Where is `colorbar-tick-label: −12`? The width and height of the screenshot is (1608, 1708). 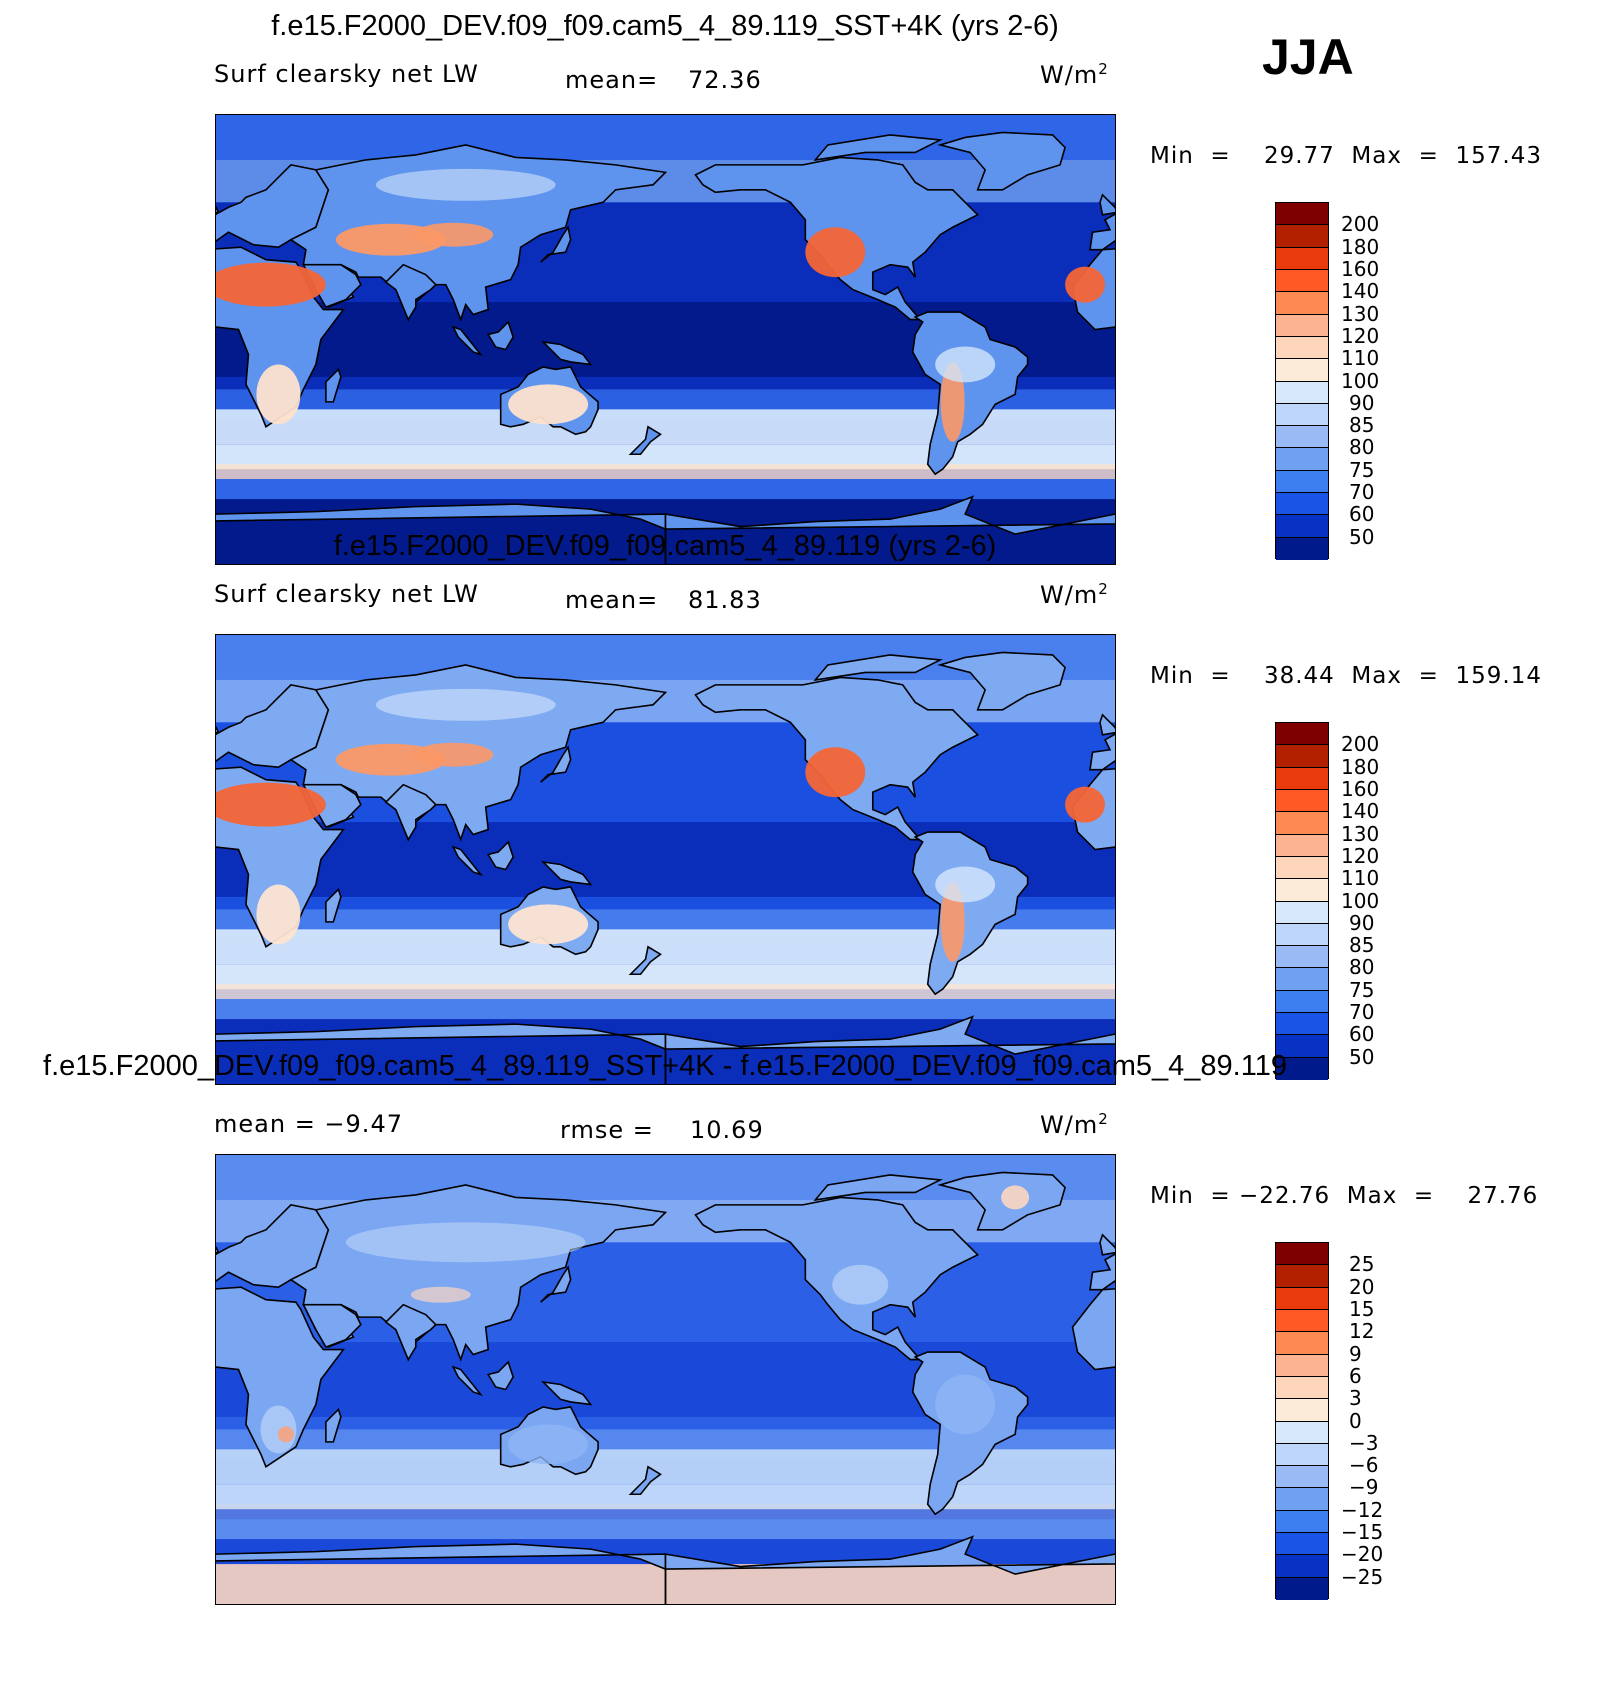 colorbar-tick-label: −12 is located at coordinates (1362, 1509).